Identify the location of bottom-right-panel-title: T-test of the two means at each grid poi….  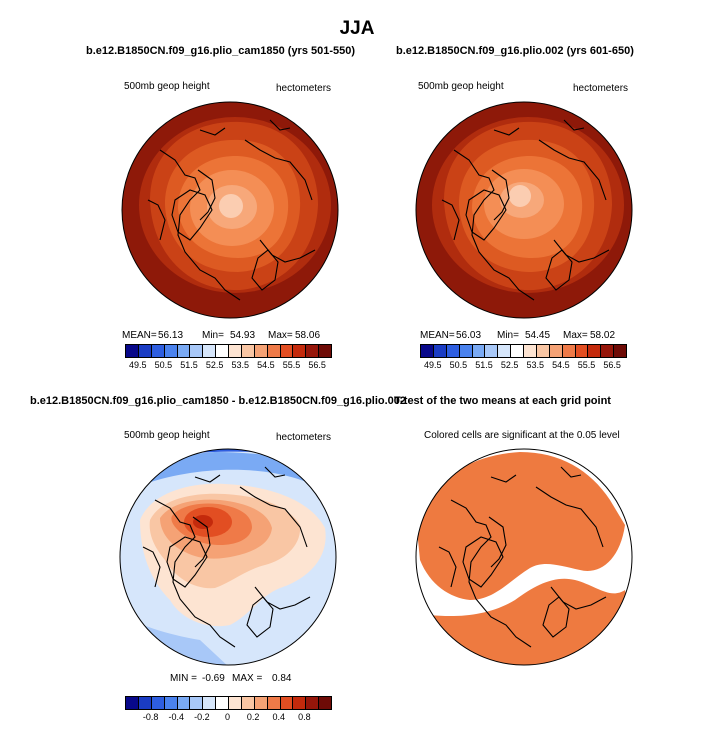
(502, 401).